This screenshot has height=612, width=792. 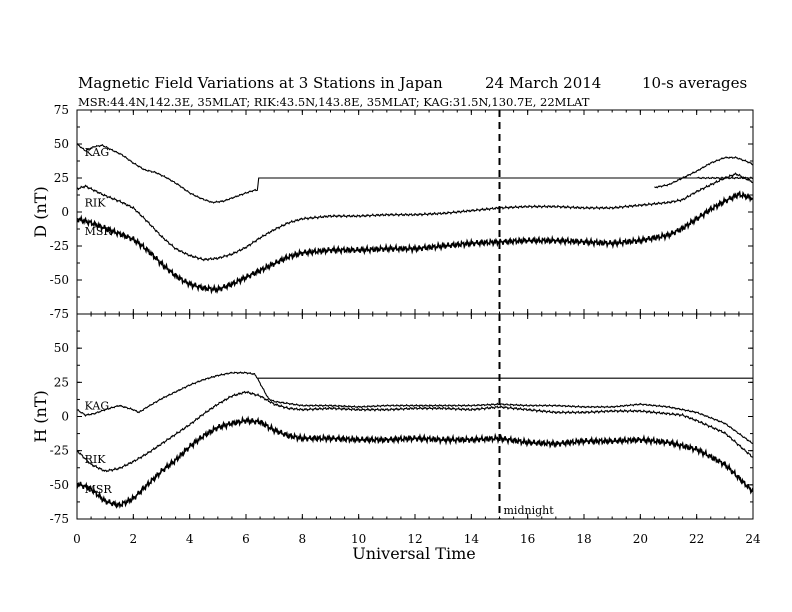 What do you see at coordinates (696, 539) in the screenshot?
I see `x-tick-label: 22` at bounding box center [696, 539].